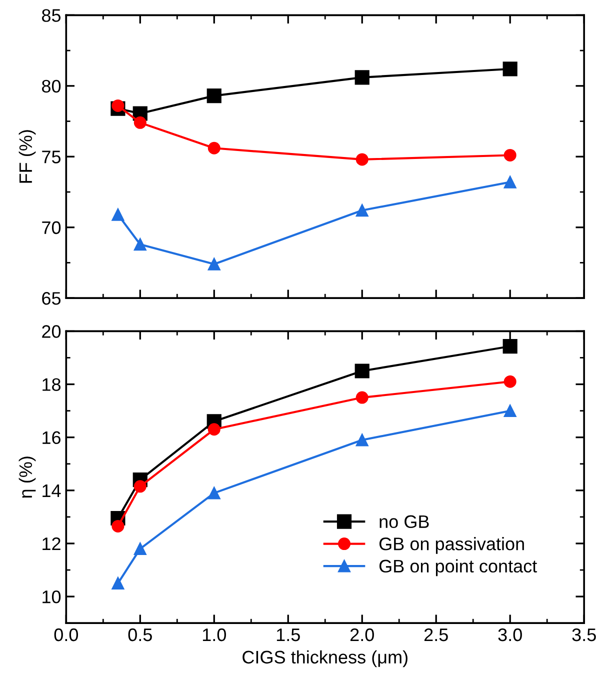 The image size is (596, 690). I want to click on y-axis-title: FF (%), so click(27, 156).